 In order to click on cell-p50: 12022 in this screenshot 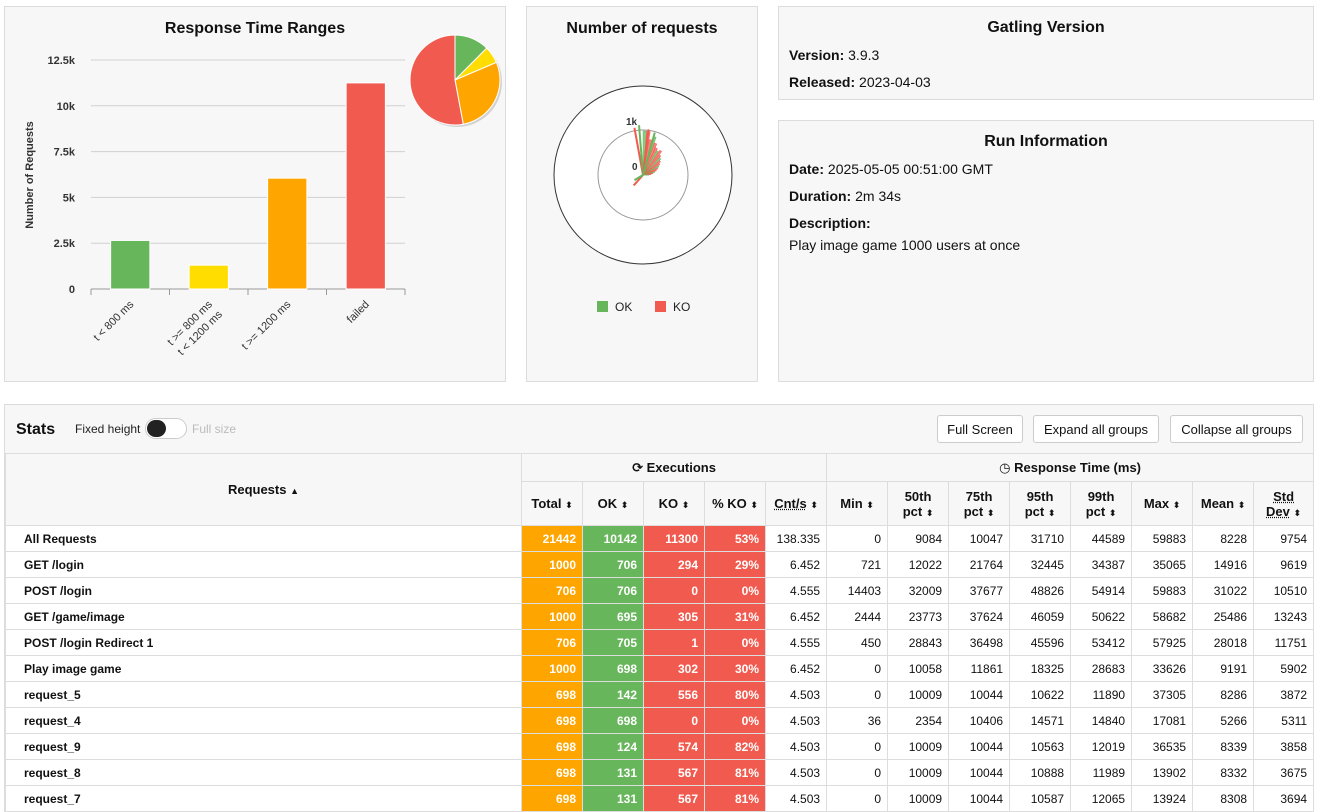, I will do `click(918, 564)`.